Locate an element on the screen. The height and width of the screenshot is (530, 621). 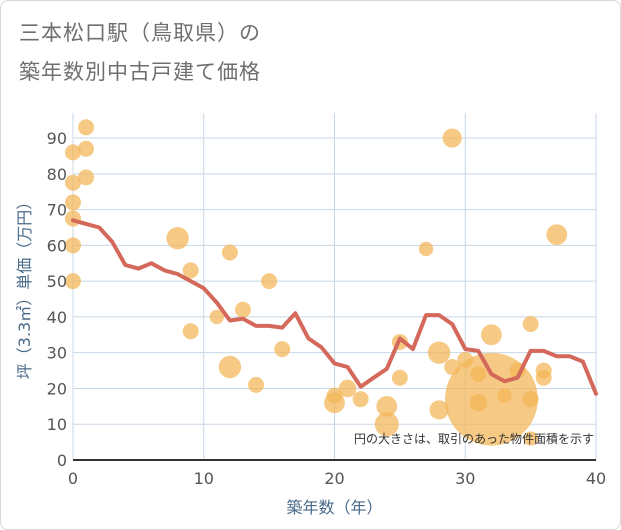
y-tick-label: 30 is located at coordinates (57, 353).